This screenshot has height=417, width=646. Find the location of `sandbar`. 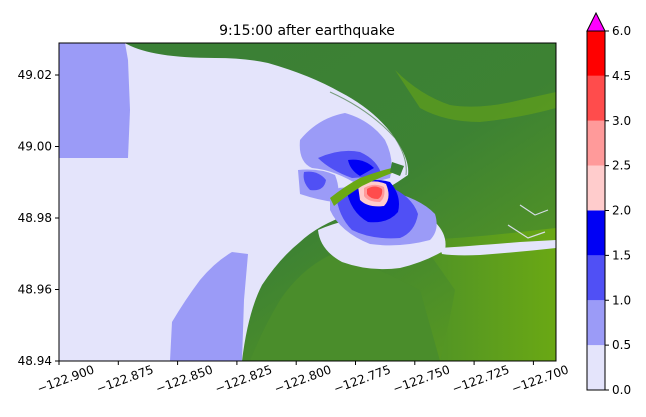

sandbar is located at coordinates (362, 187).